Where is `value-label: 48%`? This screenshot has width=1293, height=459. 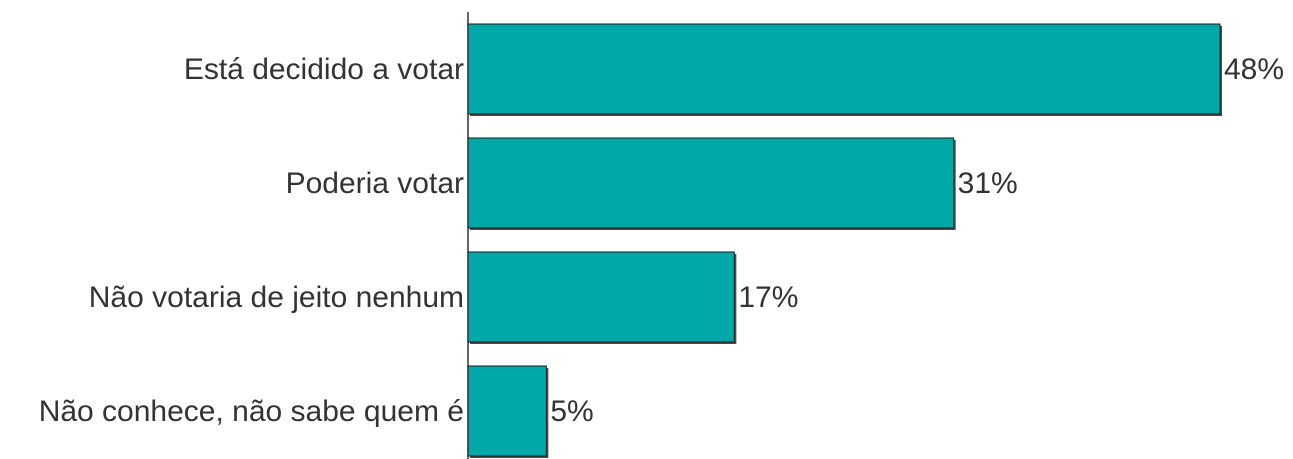
value-label: 48% is located at coordinates (1254, 69).